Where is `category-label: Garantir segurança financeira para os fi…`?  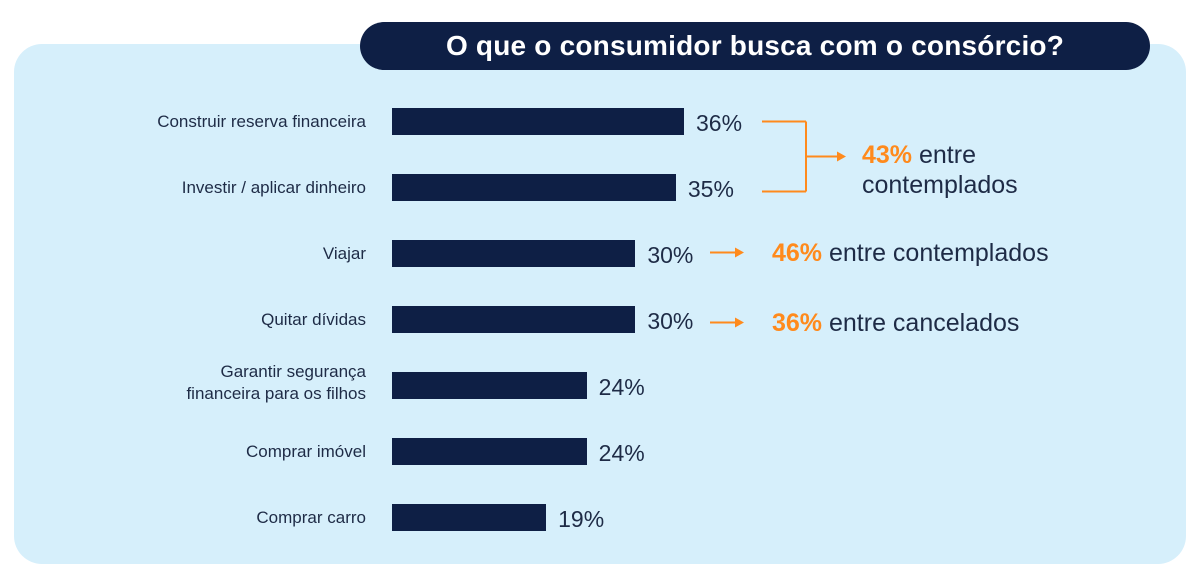
category-label: Garantir segurança financeira para os fi… is located at coordinates (276, 382).